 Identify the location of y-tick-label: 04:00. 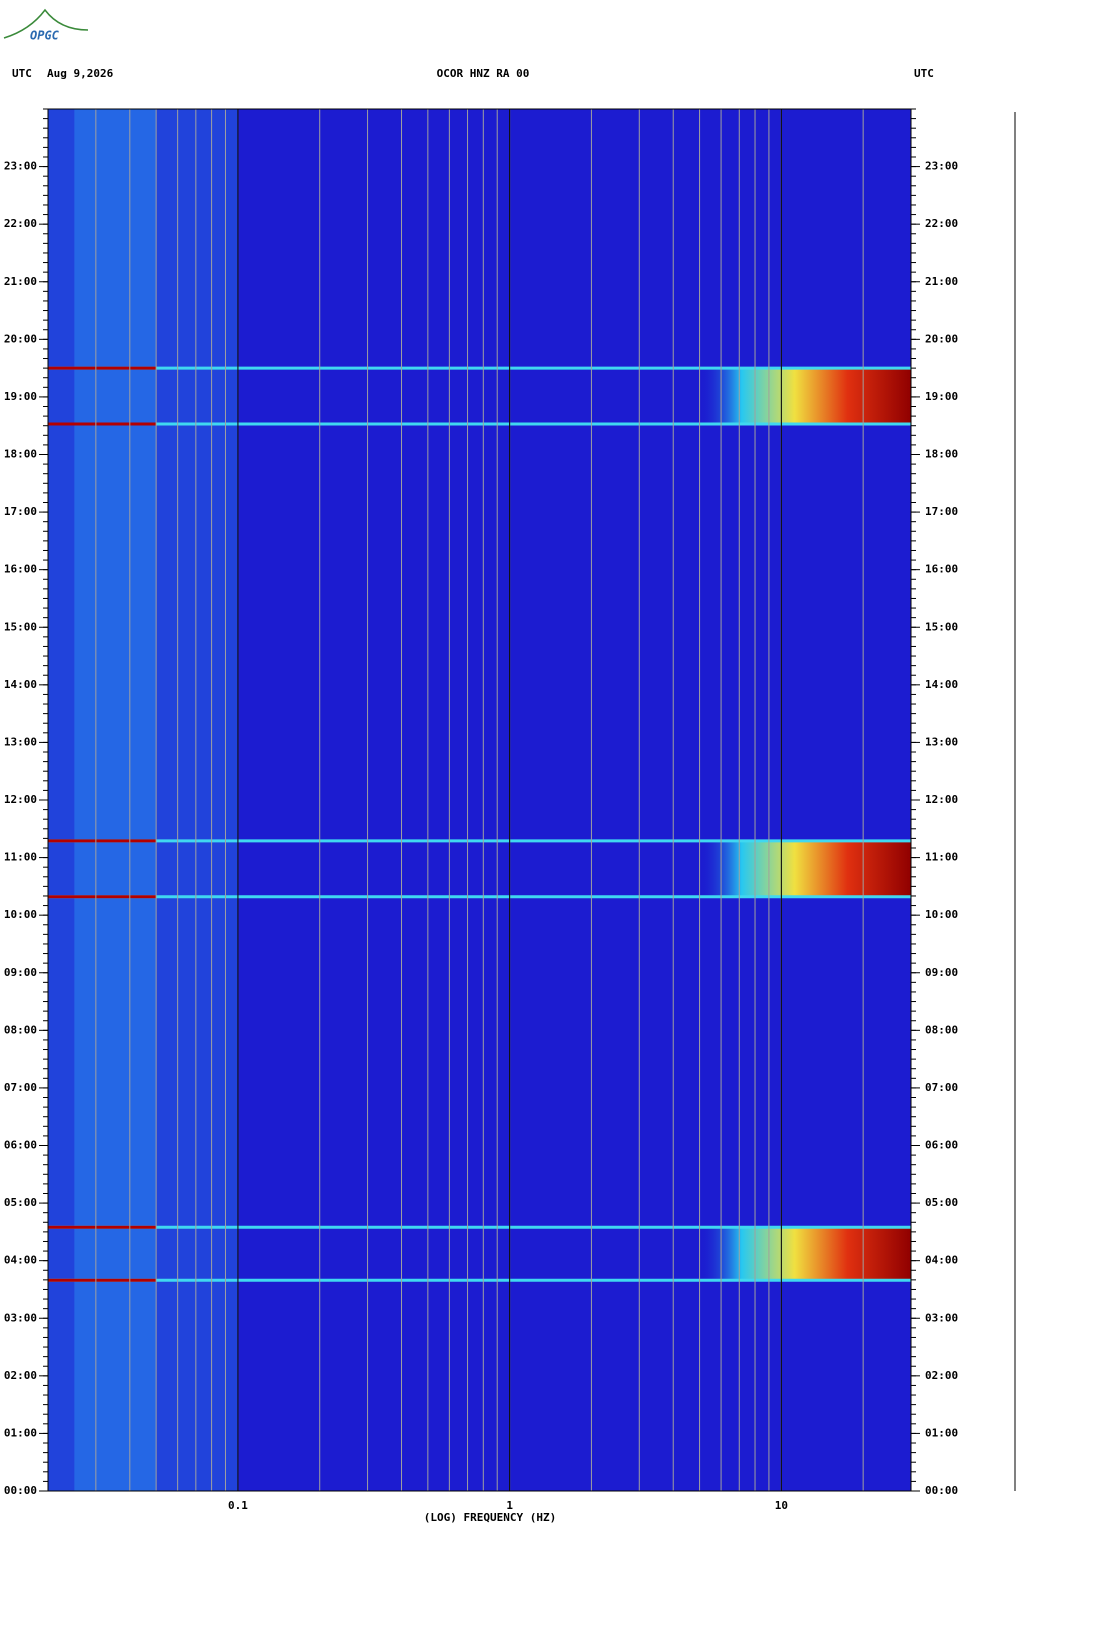
(20, 1260).